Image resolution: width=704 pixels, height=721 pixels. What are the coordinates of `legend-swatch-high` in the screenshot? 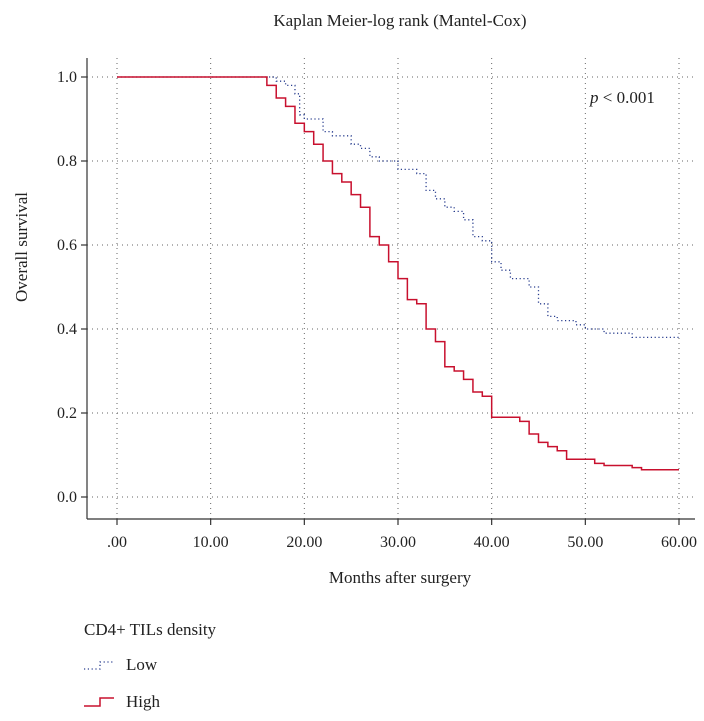 It's located at (99, 702).